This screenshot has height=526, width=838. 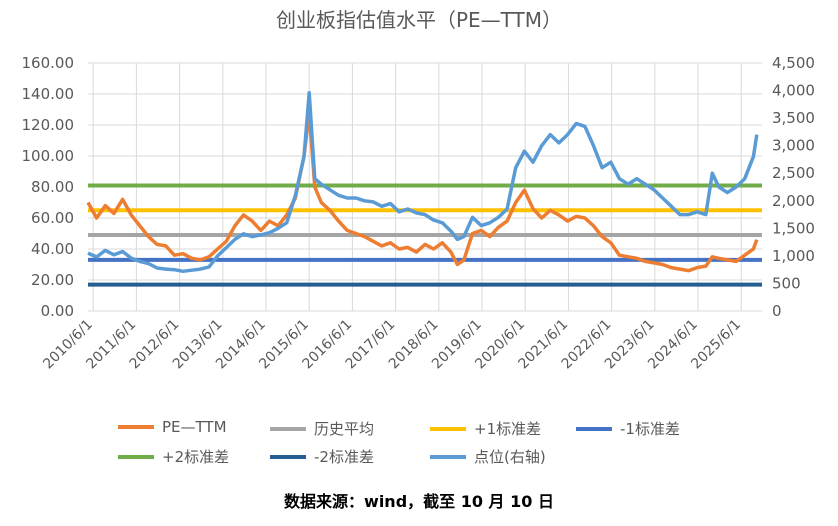 What do you see at coordinates (48, 156) in the screenshot?
I see `y-left-tick-label: 100.00` at bounding box center [48, 156].